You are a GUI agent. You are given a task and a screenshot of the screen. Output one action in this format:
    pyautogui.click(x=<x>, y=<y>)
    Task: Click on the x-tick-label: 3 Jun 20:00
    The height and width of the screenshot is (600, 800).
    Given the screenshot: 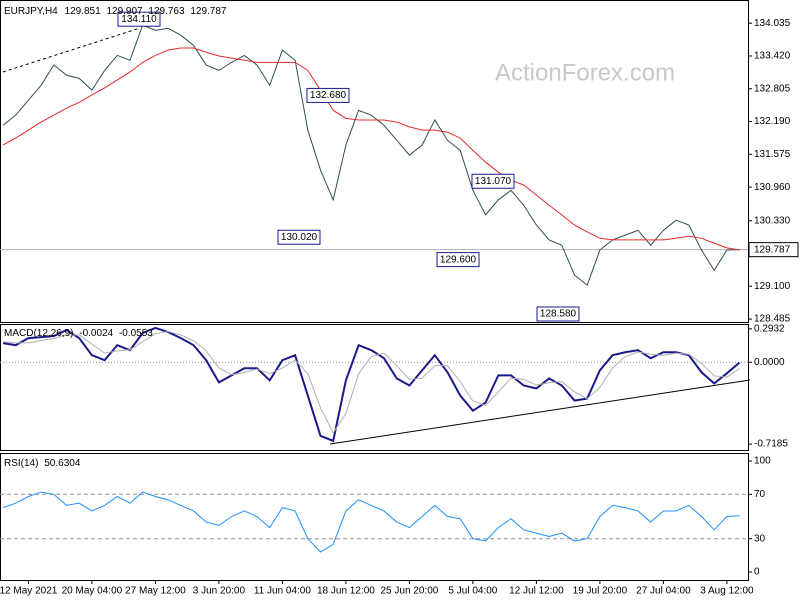 What is the action you would take?
    pyautogui.click(x=219, y=591)
    